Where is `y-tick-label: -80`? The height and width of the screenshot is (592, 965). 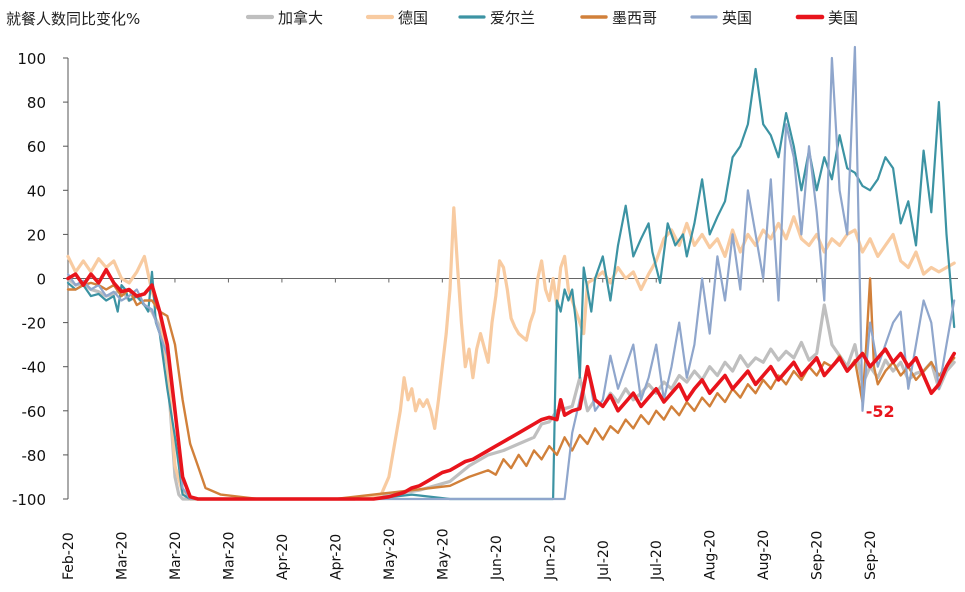 y-tick-label: -80 is located at coordinates (34, 456).